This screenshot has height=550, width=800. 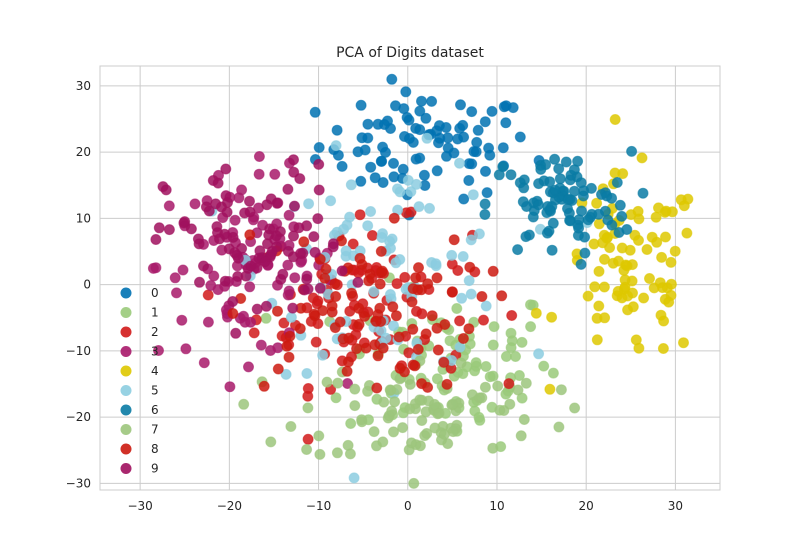 What do you see at coordinates (155, 430) in the screenshot?
I see `legend-label-7: 7` at bounding box center [155, 430].